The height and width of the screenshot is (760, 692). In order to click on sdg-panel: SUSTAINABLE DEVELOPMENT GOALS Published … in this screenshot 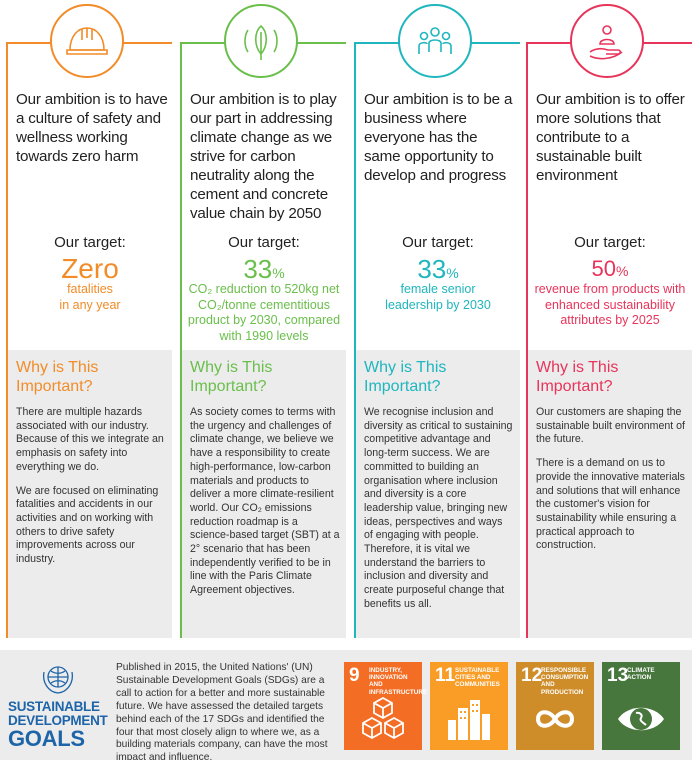, I will do `click(346, 705)`.